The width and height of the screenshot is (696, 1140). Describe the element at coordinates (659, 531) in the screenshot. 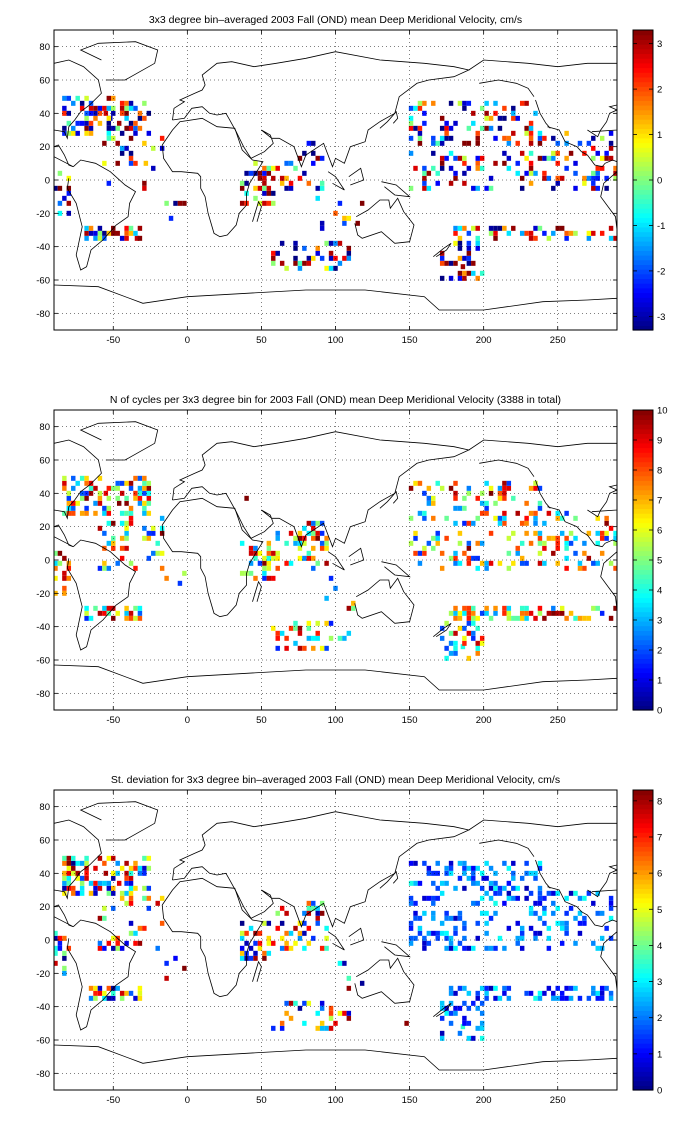

I see `colorbar-tick-label: 6` at that location.